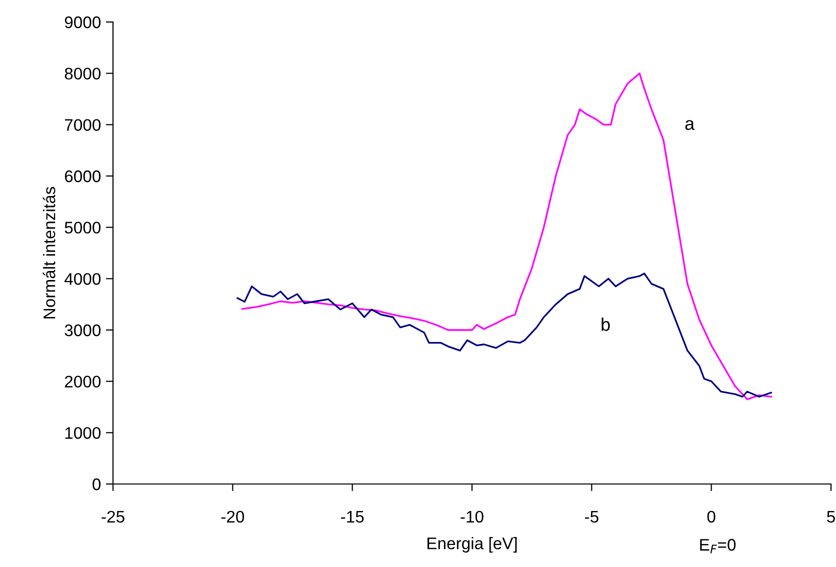 Image resolution: width=836 pixels, height=567 pixels. I want to click on annotation: b, so click(606, 324).